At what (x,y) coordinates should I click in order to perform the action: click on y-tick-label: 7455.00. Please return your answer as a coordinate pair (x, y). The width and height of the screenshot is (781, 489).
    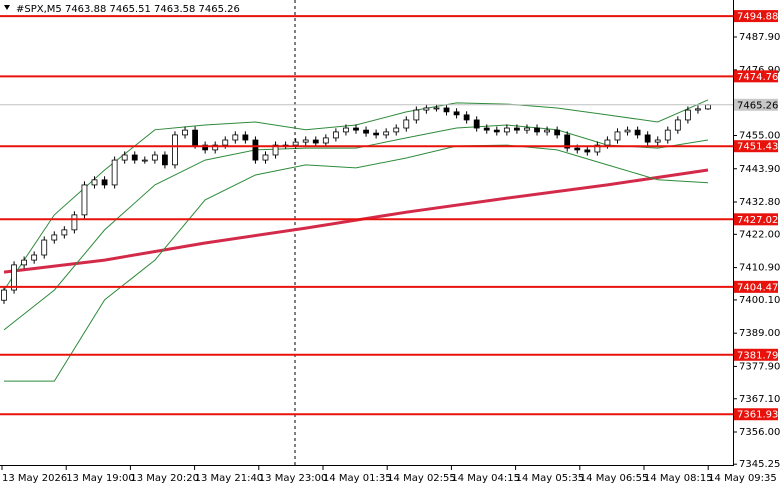
    Looking at the image, I should click on (759, 136).